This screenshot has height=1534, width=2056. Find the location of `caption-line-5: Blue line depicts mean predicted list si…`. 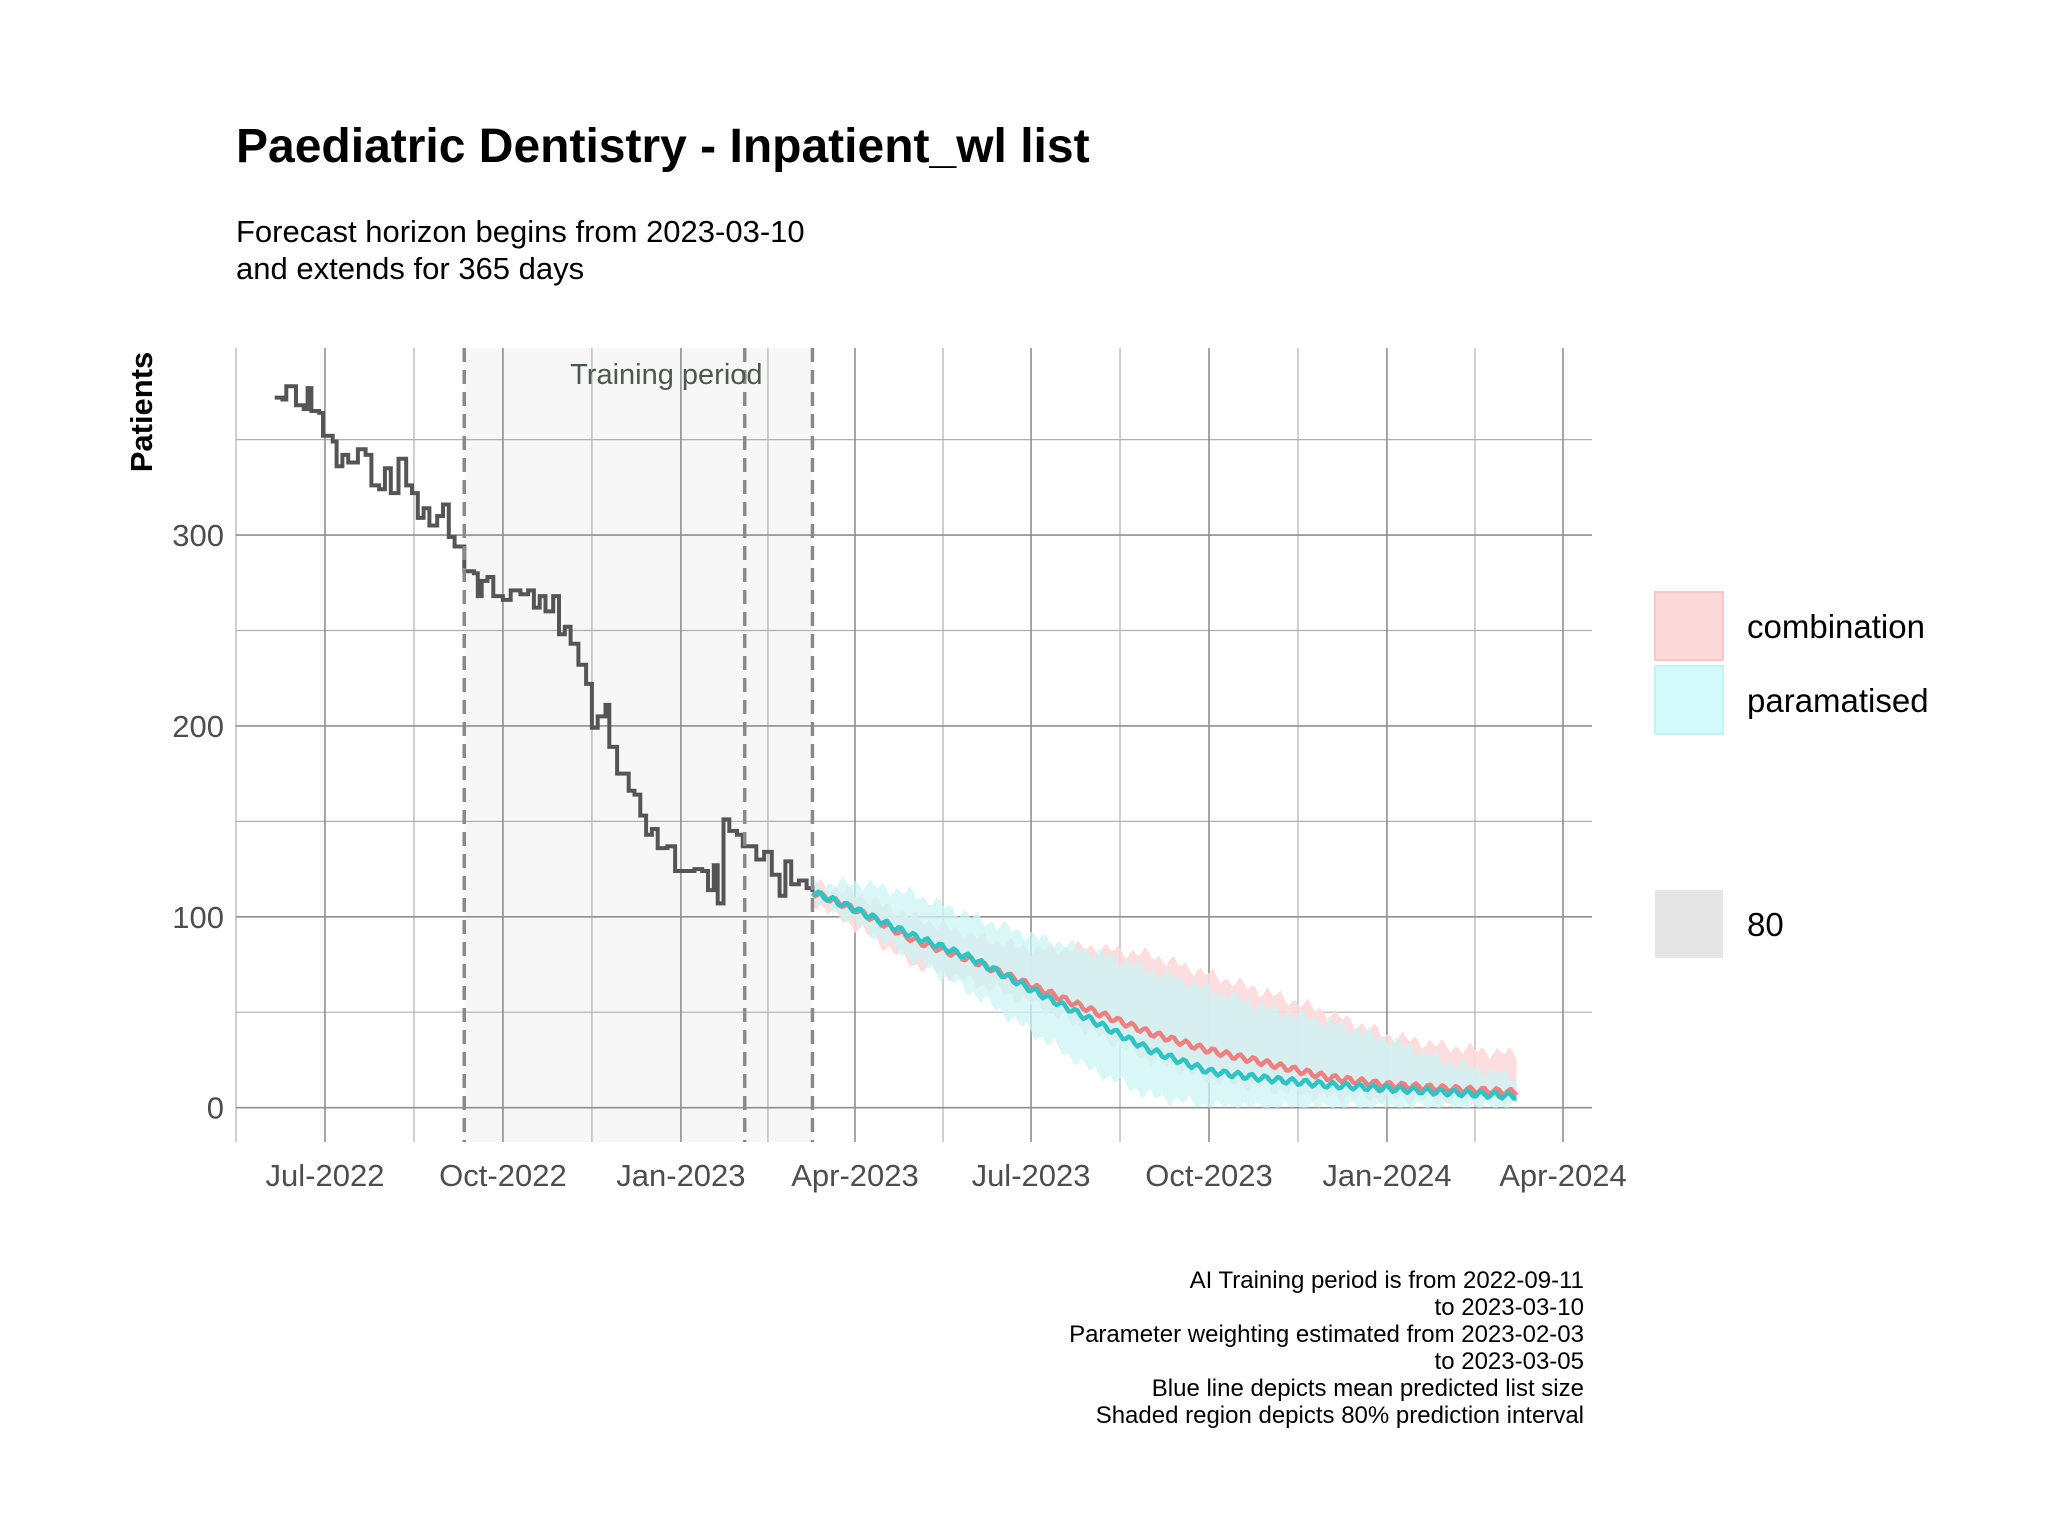

caption-line-5: Blue line depicts mean predicted list si… is located at coordinates (1368, 1388).